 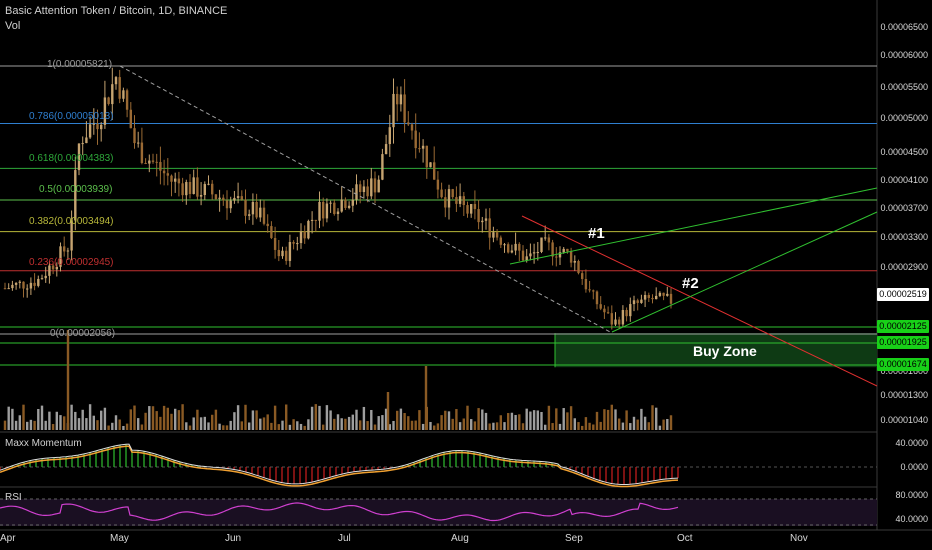 What do you see at coordinates (903, 364) in the screenshot?
I see `support-badge: 0.00001674` at bounding box center [903, 364].